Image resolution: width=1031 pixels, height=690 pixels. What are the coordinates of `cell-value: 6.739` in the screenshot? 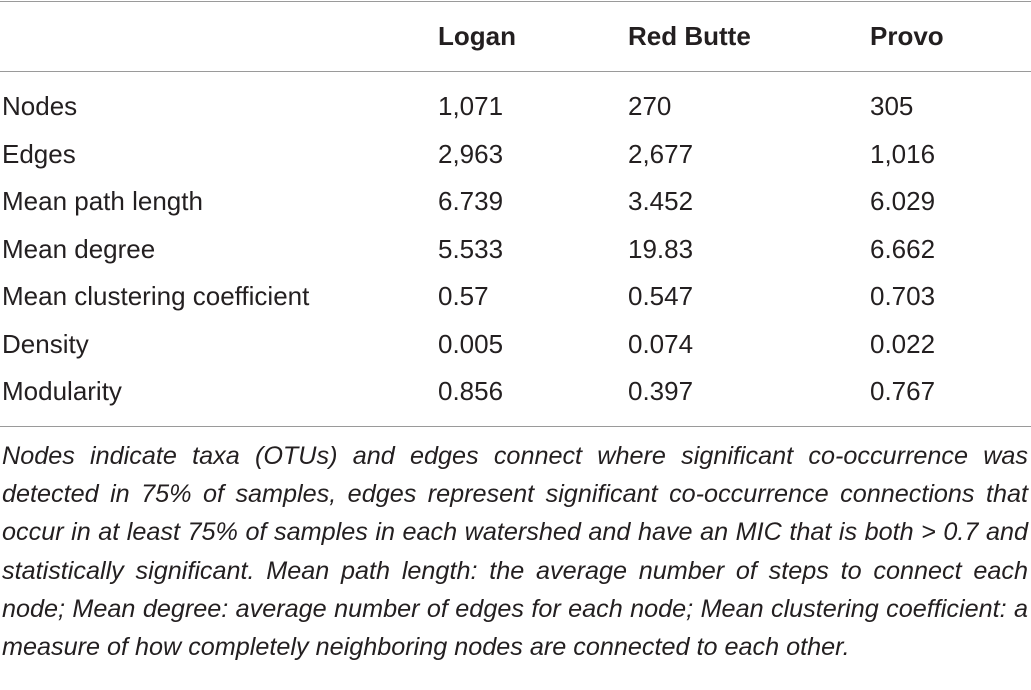 It's located at (471, 201).